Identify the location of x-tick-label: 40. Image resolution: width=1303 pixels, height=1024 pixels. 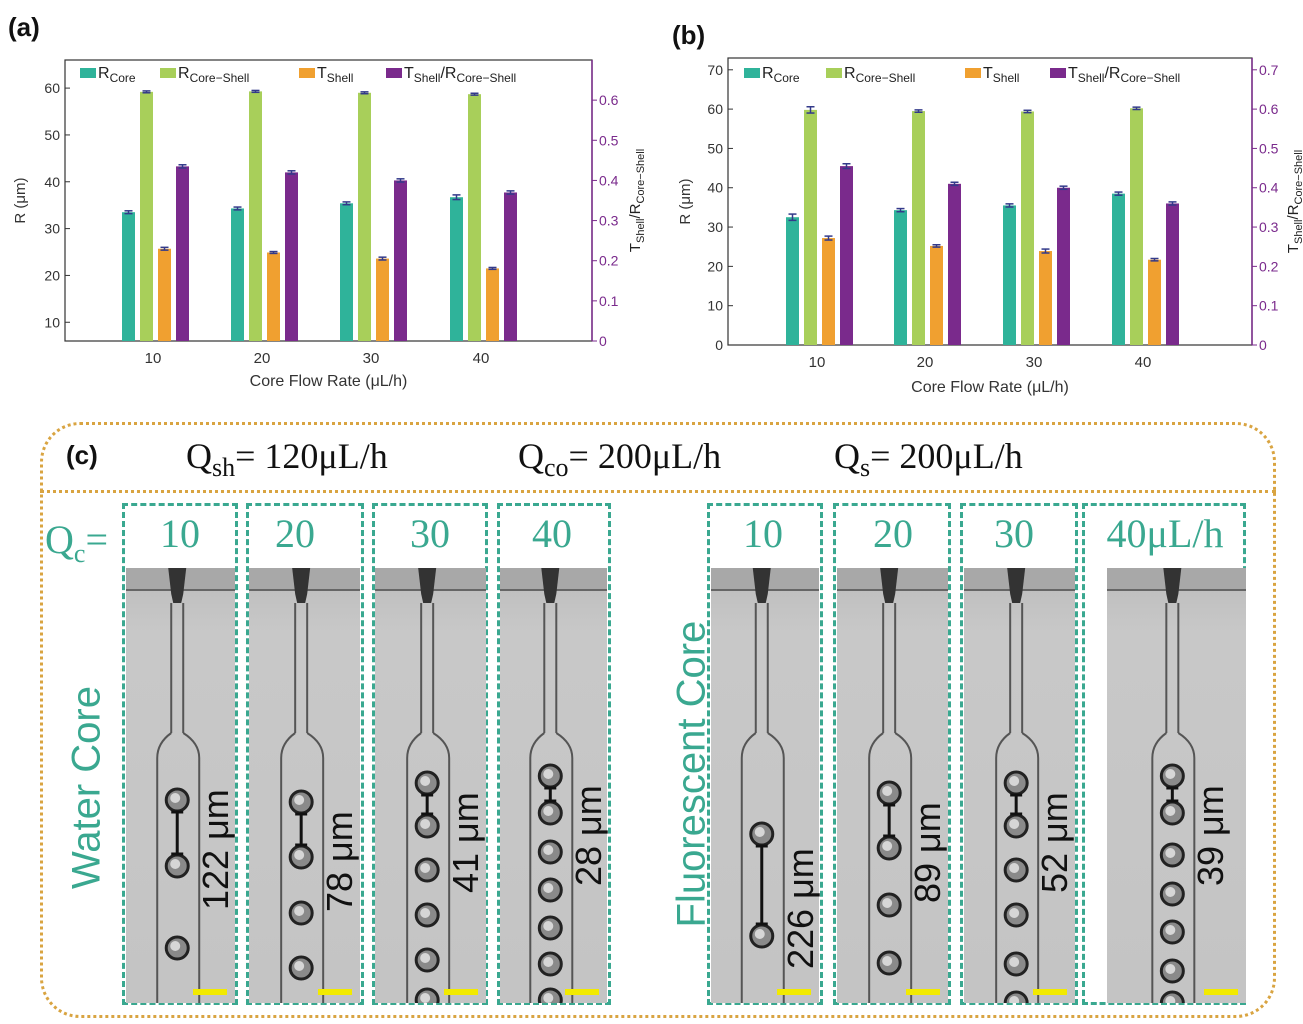
(1143, 362).